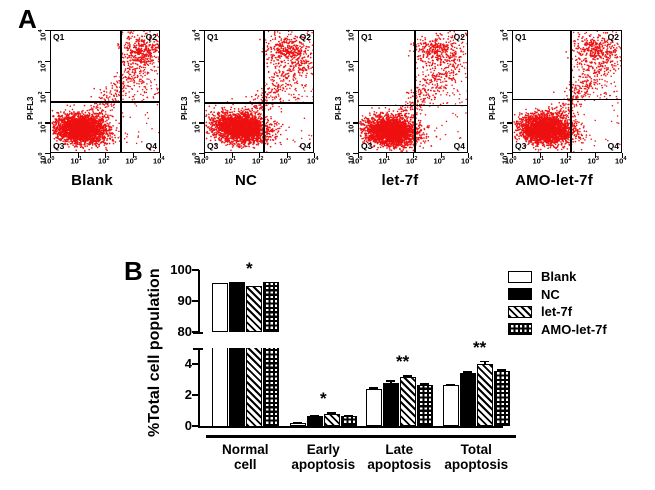  What do you see at coordinates (574, 329) in the screenshot?
I see `legend-label: AMO-let-7f` at bounding box center [574, 329].